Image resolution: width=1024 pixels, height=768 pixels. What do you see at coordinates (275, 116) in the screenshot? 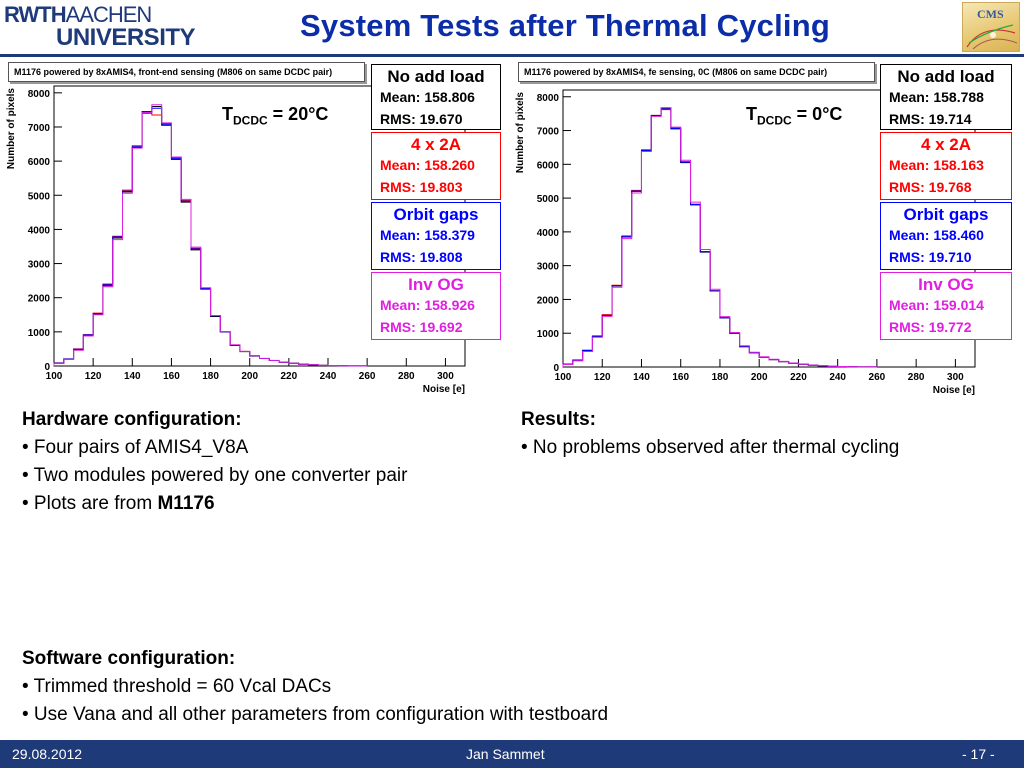
I see `temperature-annotation: TDCDC = 20°C` at bounding box center [275, 116].